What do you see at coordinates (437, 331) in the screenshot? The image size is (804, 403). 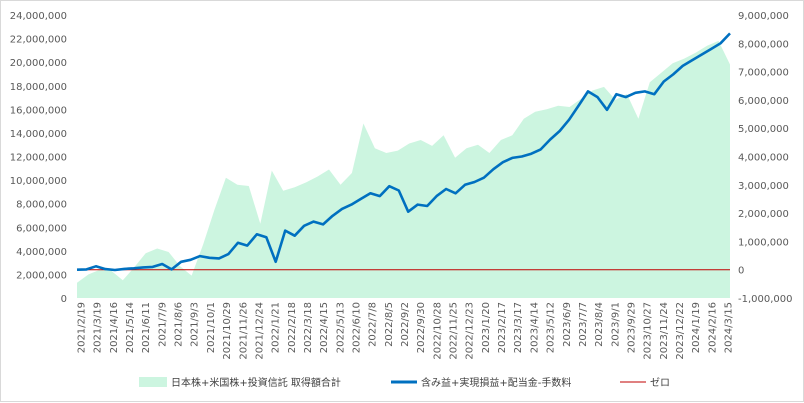 I see `x-tick-label: 2022/10/28` at bounding box center [437, 331].